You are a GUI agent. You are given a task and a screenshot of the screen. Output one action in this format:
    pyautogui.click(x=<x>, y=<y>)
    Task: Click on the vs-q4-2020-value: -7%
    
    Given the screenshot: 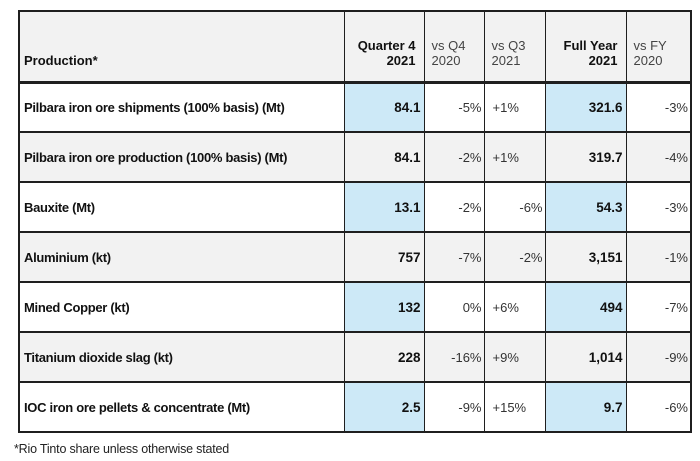 What is the action you would take?
    pyautogui.click(x=454, y=257)
    